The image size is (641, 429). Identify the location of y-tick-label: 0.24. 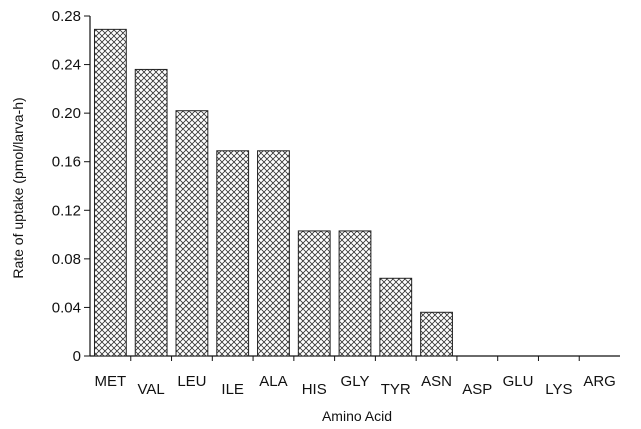
(66, 65).